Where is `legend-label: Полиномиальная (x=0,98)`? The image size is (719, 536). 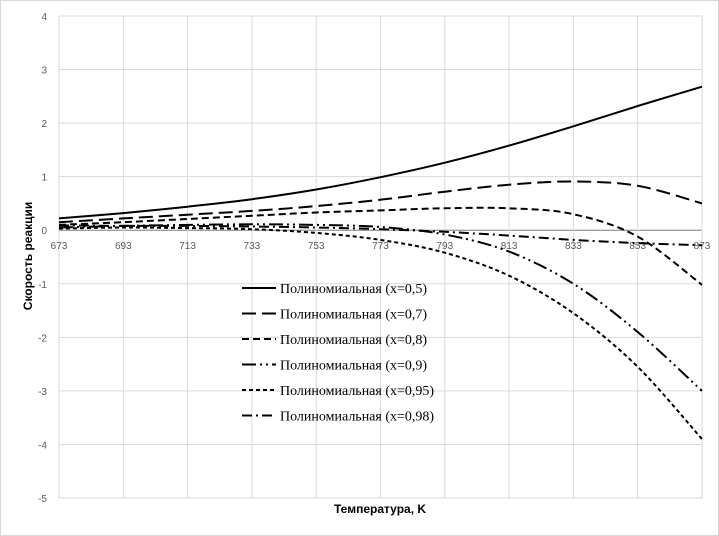
legend-label: Полиномиальная (x=0,98) is located at coordinates (357, 417).